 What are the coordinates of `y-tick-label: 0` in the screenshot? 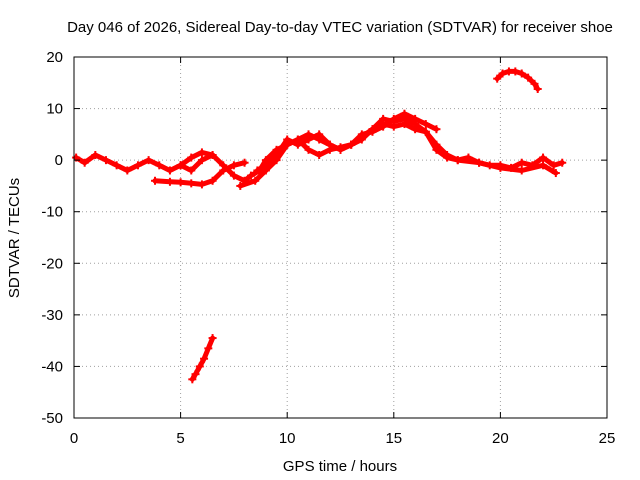 It's located at (59, 160).